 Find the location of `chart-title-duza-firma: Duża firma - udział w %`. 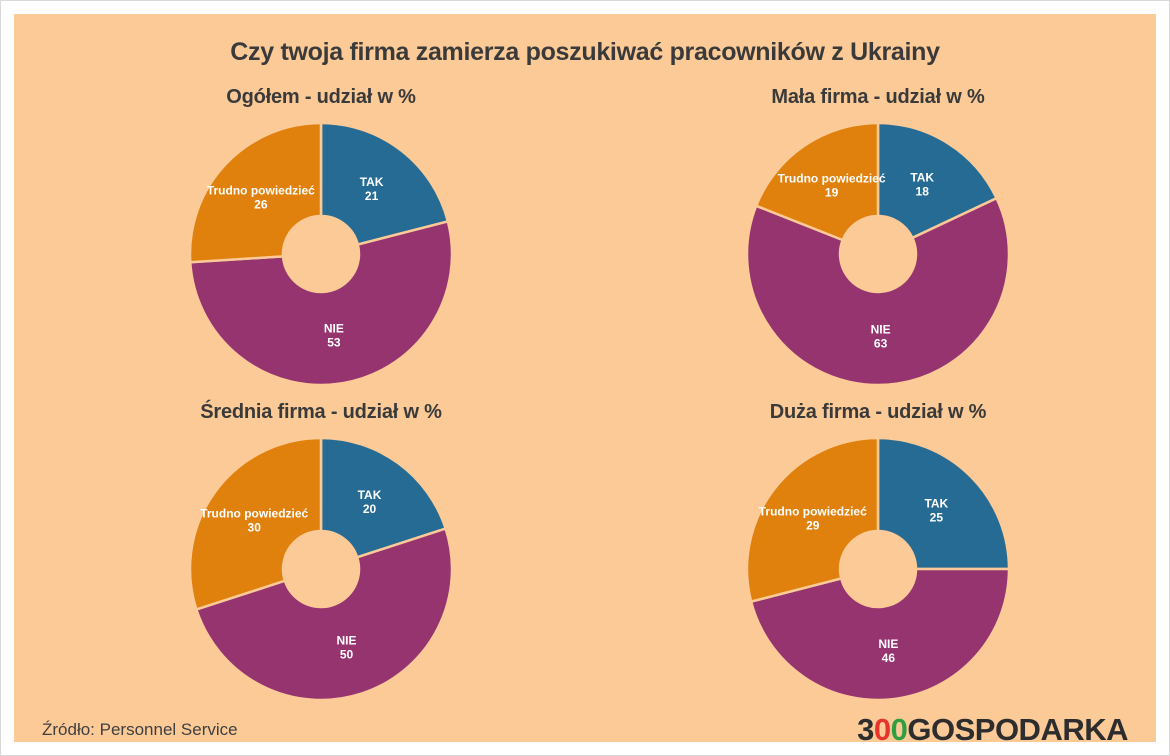

chart-title-duza-firma: Duża firma - udział w % is located at coordinates (878, 412).